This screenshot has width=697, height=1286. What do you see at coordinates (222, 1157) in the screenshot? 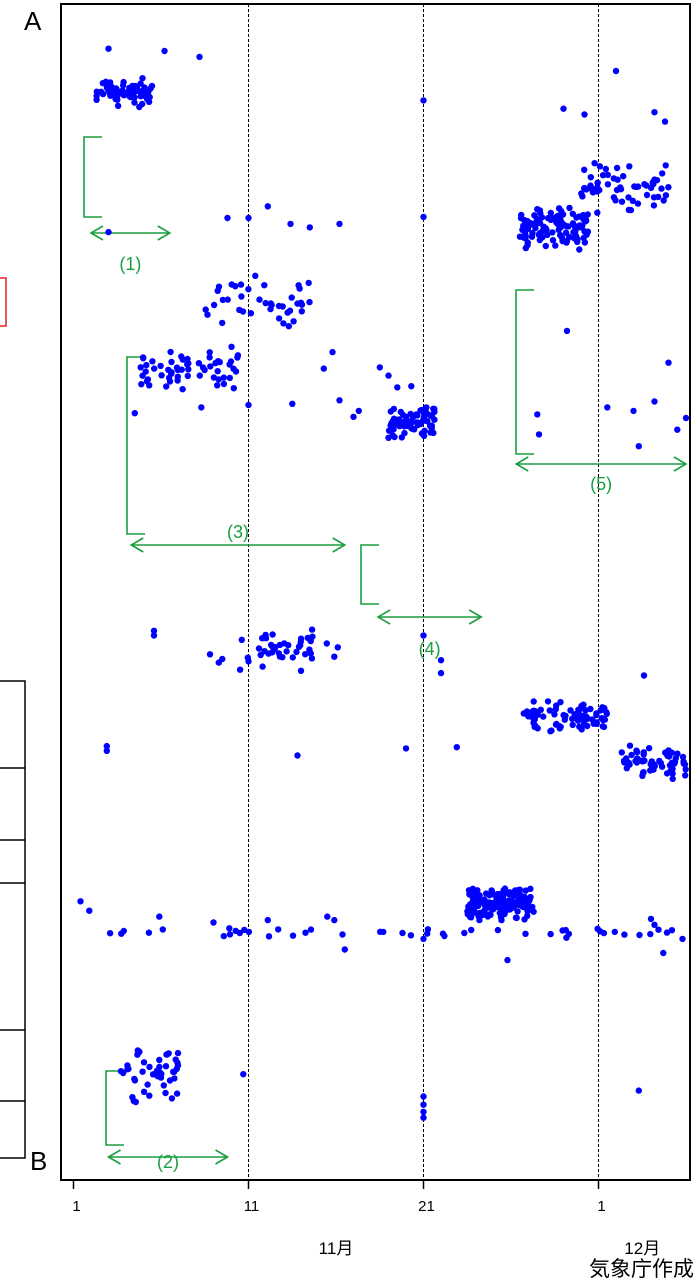
I see `annotation-arrowhead` at bounding box center [222, 1157].